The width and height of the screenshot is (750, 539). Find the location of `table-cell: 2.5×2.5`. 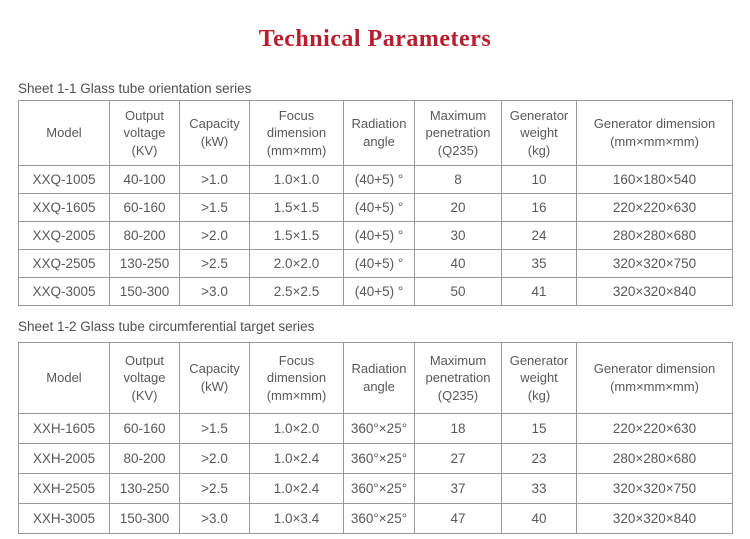

table-cell: 2.5×2.5 is located at coordinates (296, 291).